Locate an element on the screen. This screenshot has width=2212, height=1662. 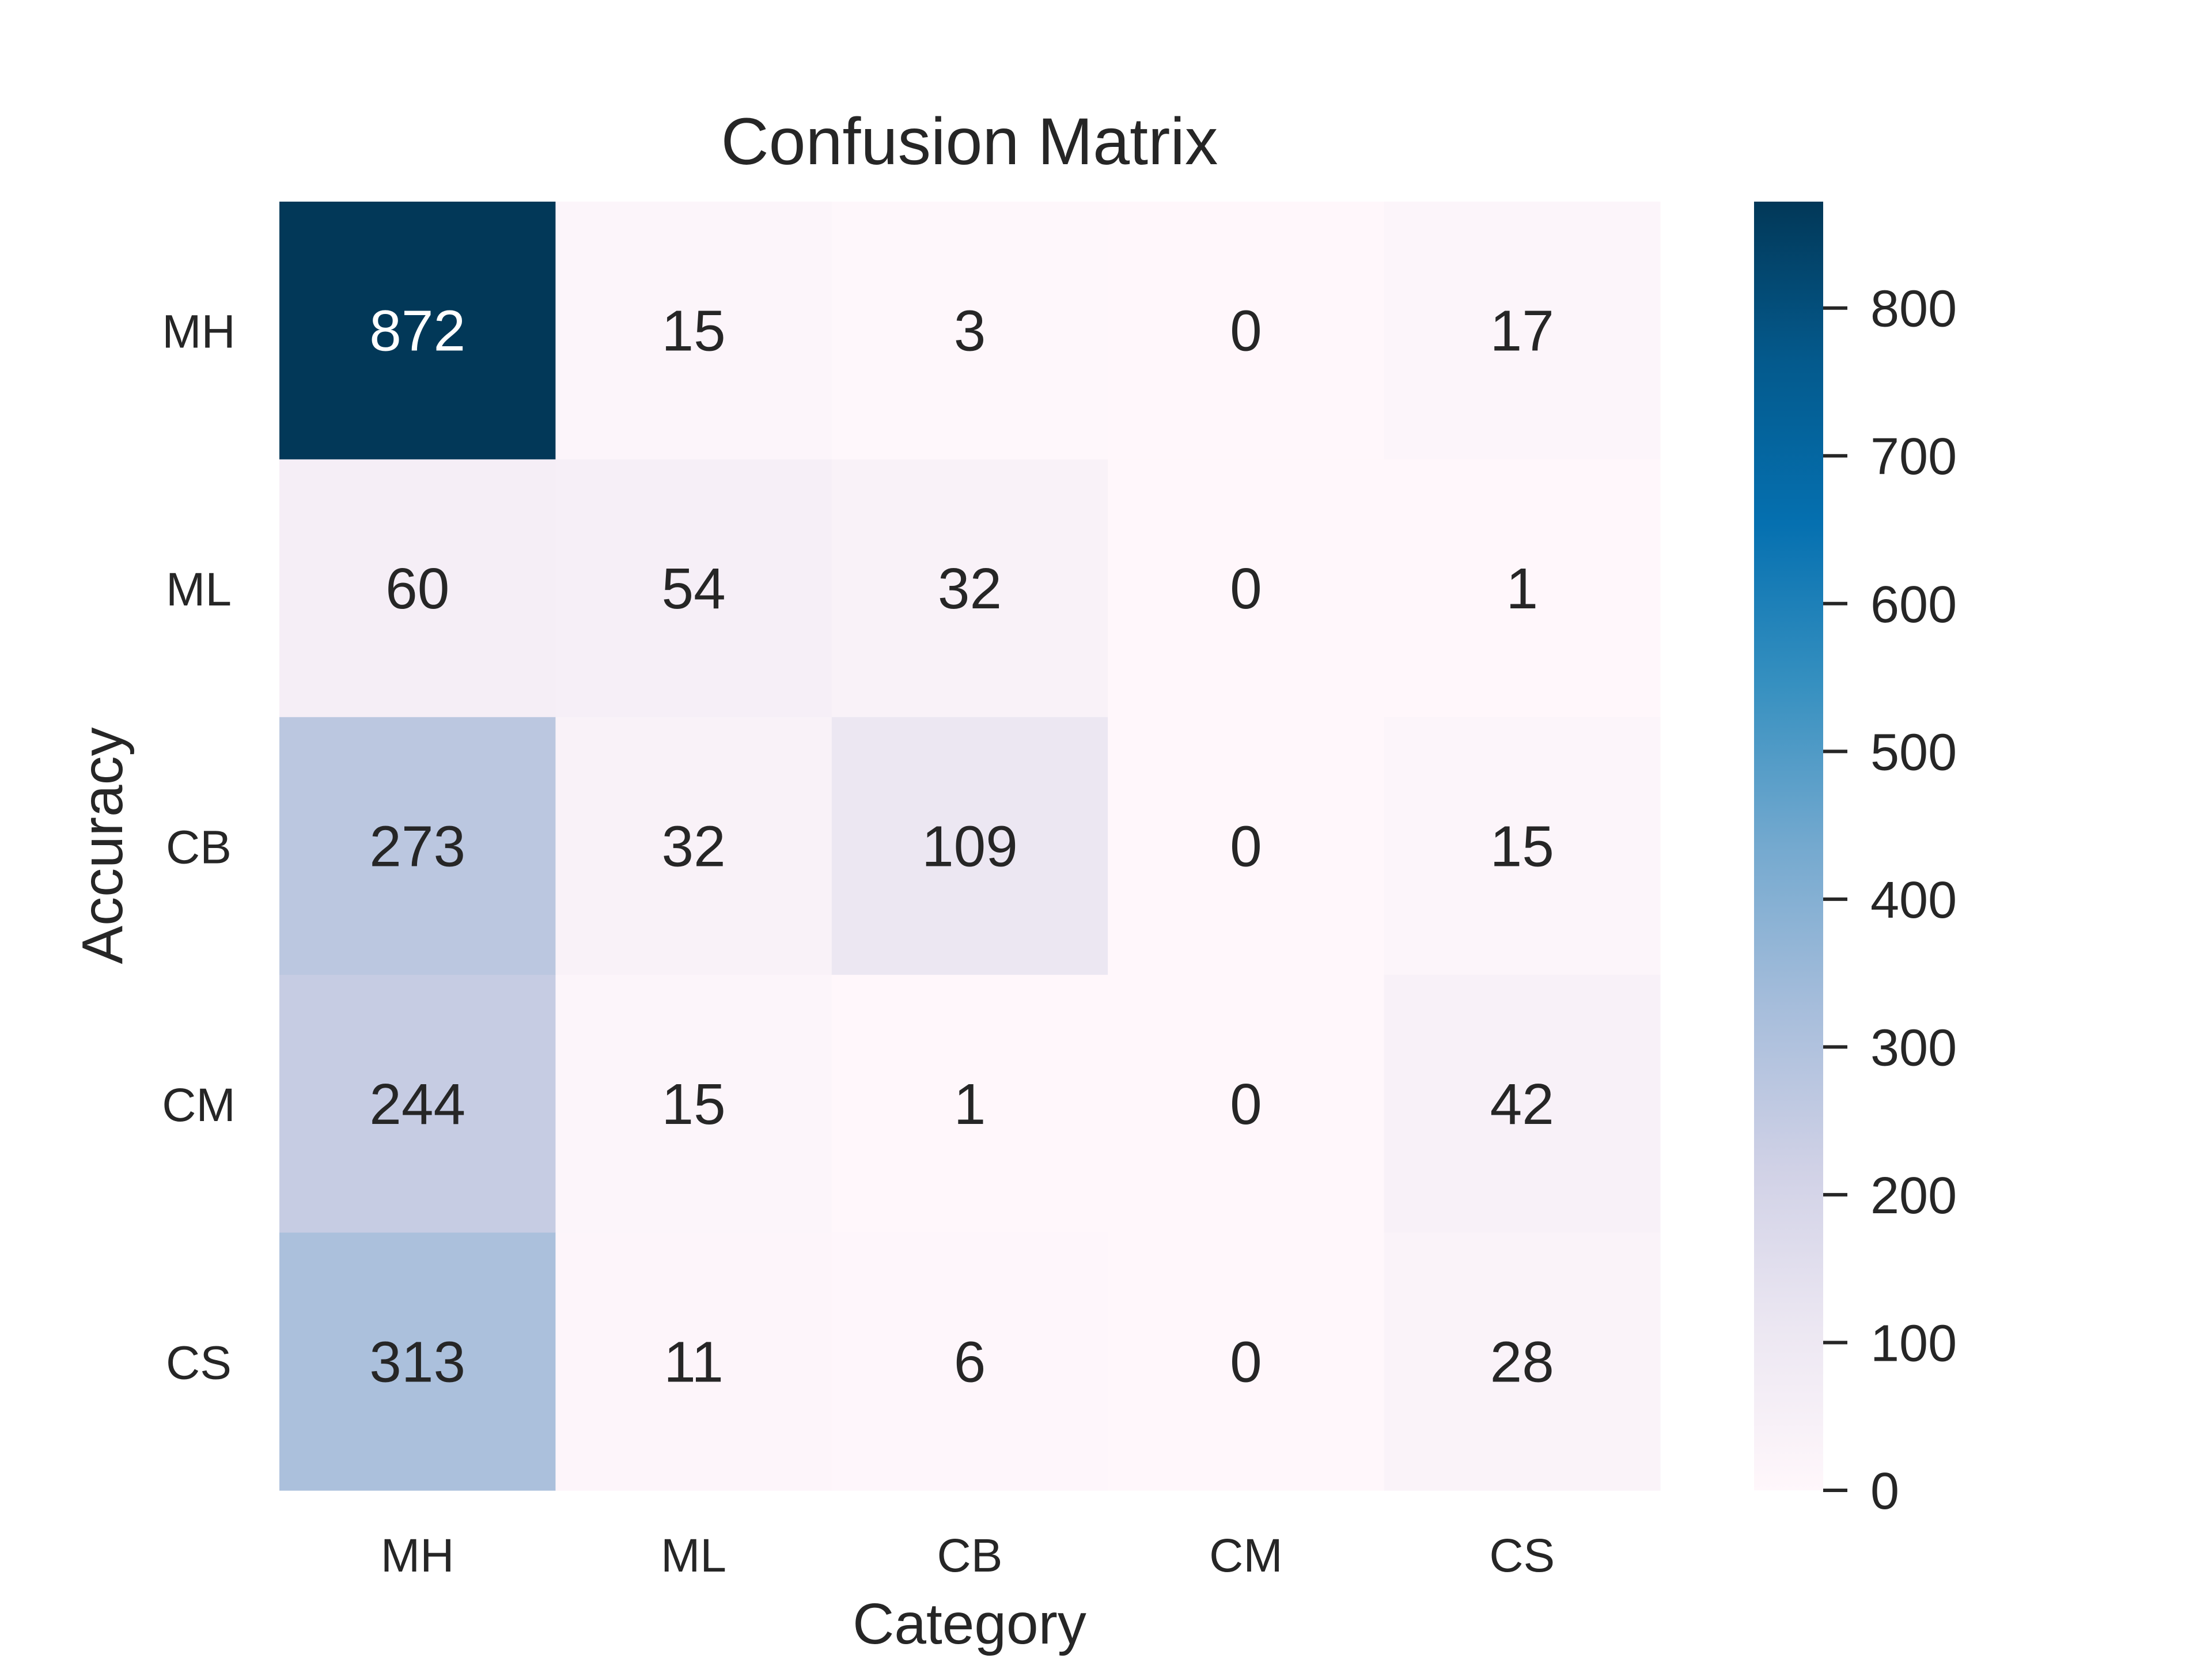
heatmap-cell-ml-ml is located at coordinates (693, 589).